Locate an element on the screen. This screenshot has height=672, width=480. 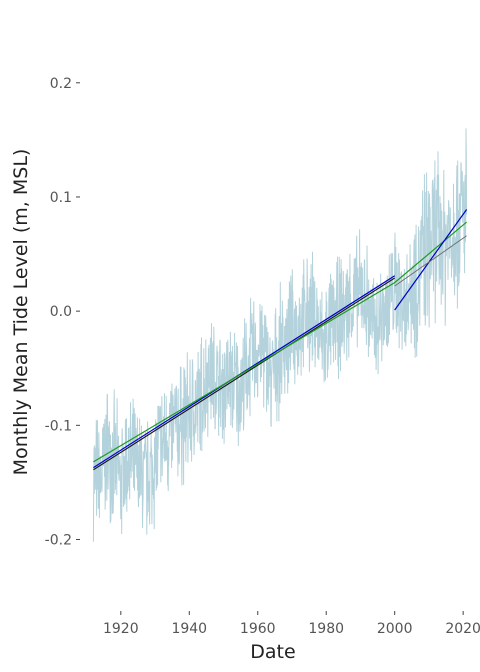
x-tick-label: 2020 is located at coordinates (462, 629).